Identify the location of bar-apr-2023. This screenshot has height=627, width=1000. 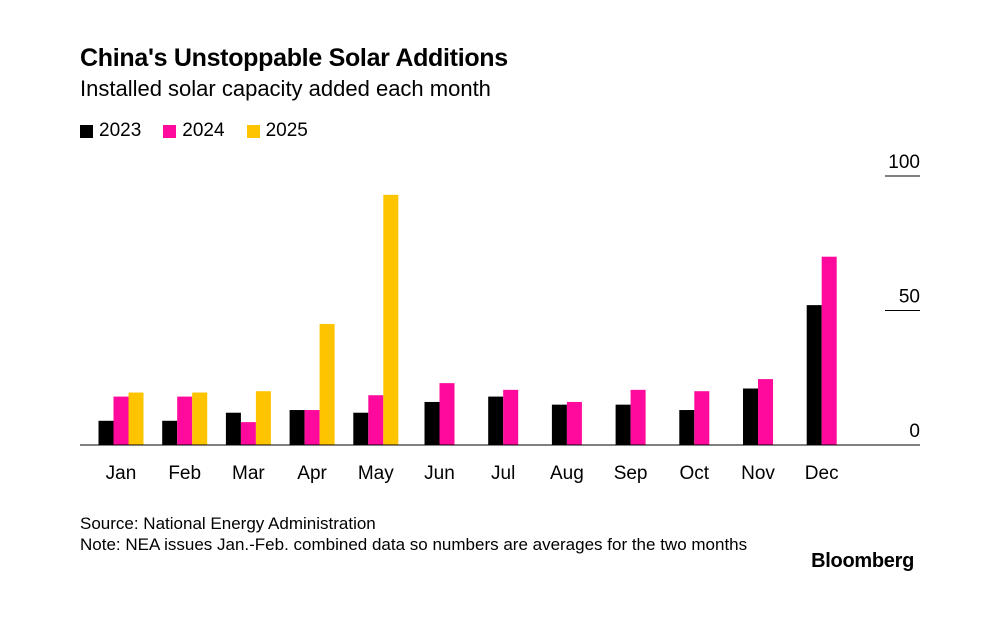
(297, 427).